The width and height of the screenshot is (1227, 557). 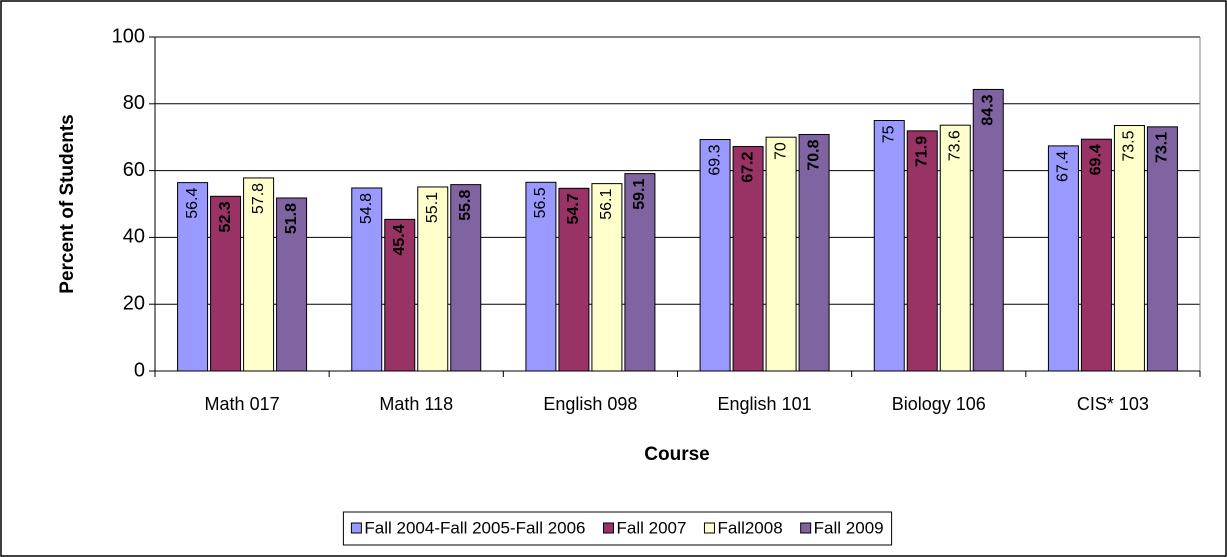 What do you see at coordinates (432, 207) in the screenshot?
I see `data-label: 55.1` at bounding box center [432, 207].